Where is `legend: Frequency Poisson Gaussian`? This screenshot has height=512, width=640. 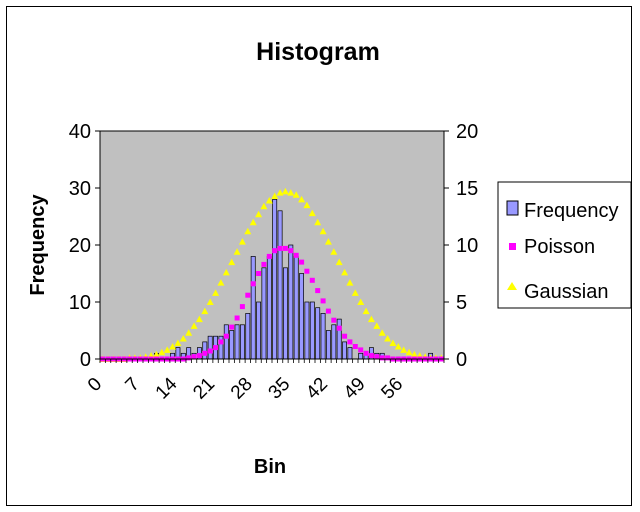
legend: Frequency Poisson Gaussian is located at coordinates (564, 245).